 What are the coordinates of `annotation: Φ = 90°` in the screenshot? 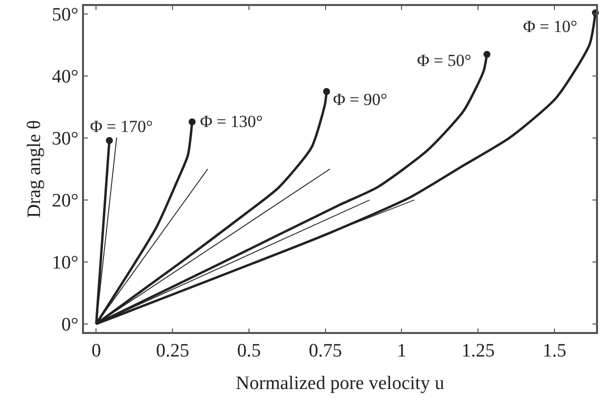 It's located at (360, 99).